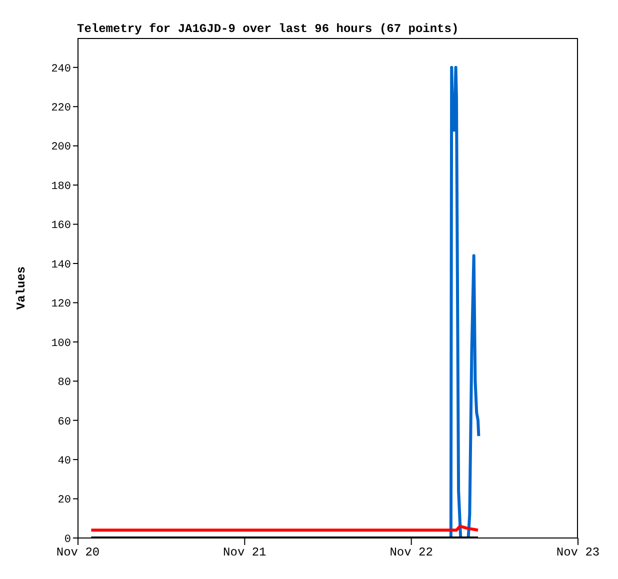 This screenshot has width=618, height=579. Describe the element at coordinates (578, 553) in the screenshot. I see `x-tick-label: Nov 23` at that location.